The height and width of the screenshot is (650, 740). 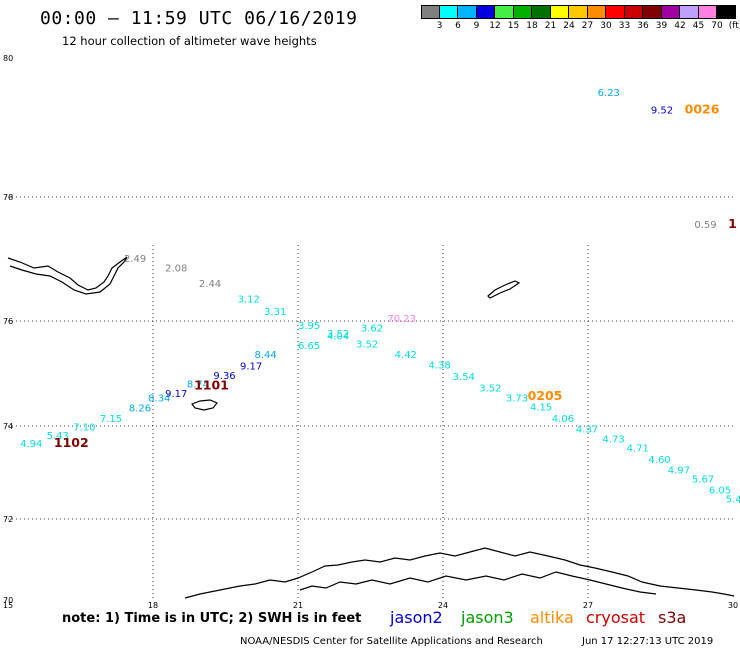 What do you see at coordinates (541, 407) in the screenshot?
I see `wave-height-value: 4.15` at bounding box center [541, 407].